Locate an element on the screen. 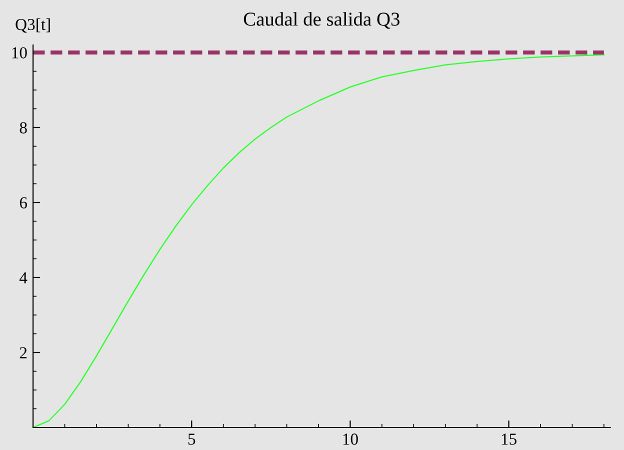 The width and height of the screenshot is (624, 450). x-tick-label: 5 is located at coordinates (192, 439).